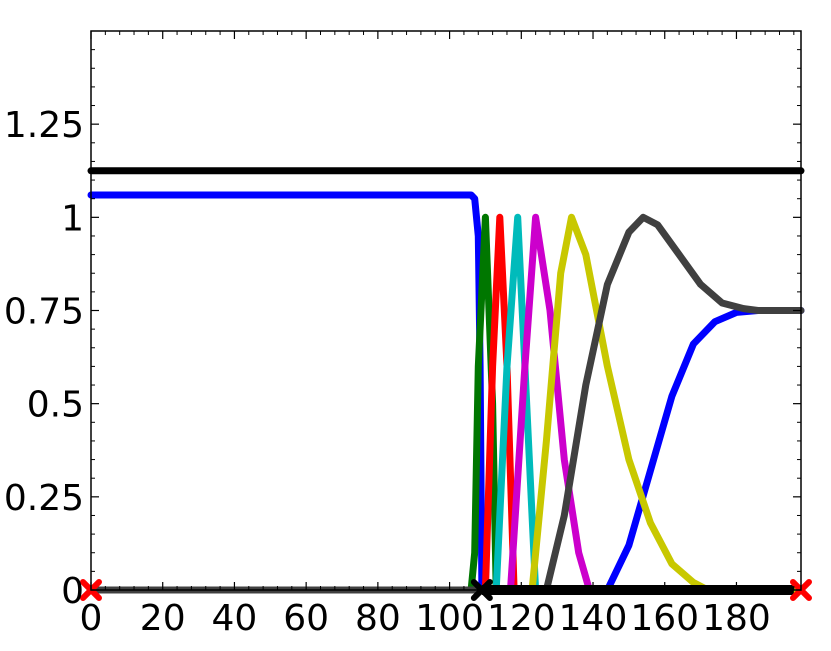 The width and height of the screenshot is (831, 651). I want to click on y-tick-label-3: 0.75, so click(44, 312).